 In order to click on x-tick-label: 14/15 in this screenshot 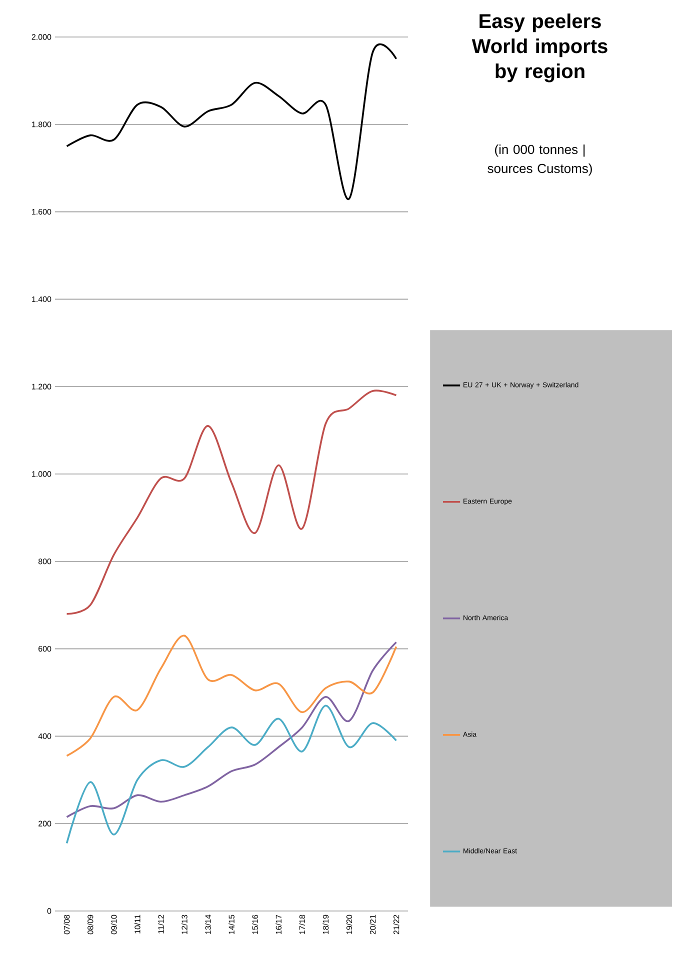, I will do `click(231, 924)`.